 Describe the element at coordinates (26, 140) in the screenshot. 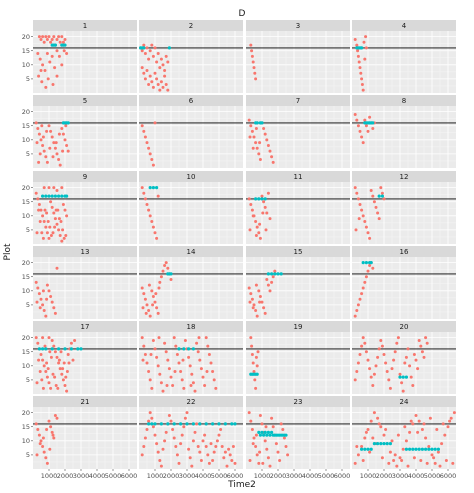

I see `y-tick-label: 10` at that location.